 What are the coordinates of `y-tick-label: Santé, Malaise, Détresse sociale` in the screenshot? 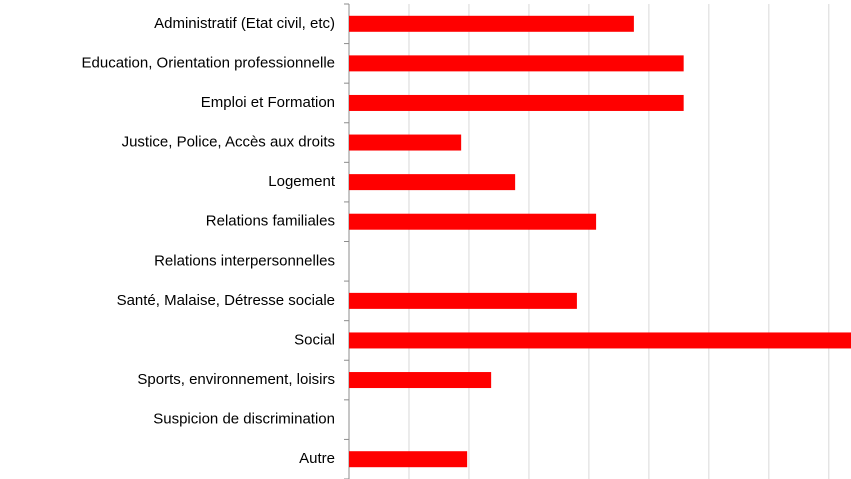 It's located at (226, 300).